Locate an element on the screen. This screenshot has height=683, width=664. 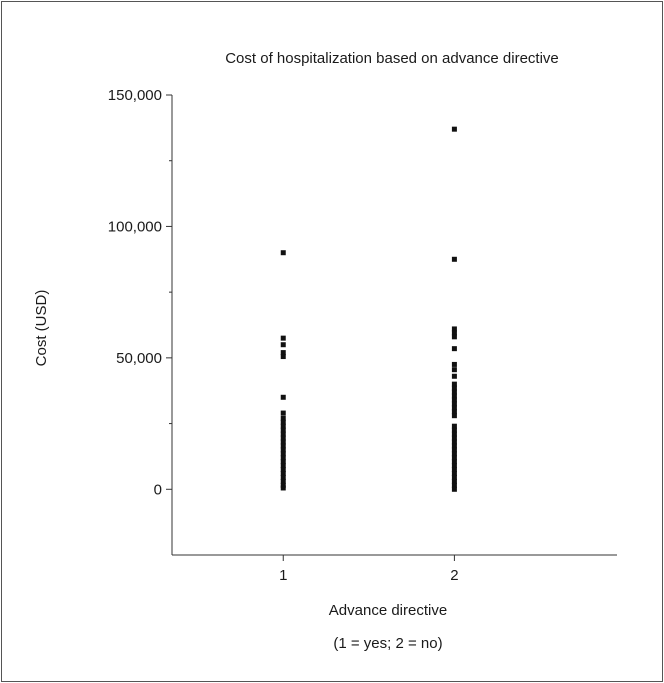
y-tick-label: 150,000 is located at coordinates (135, 95).